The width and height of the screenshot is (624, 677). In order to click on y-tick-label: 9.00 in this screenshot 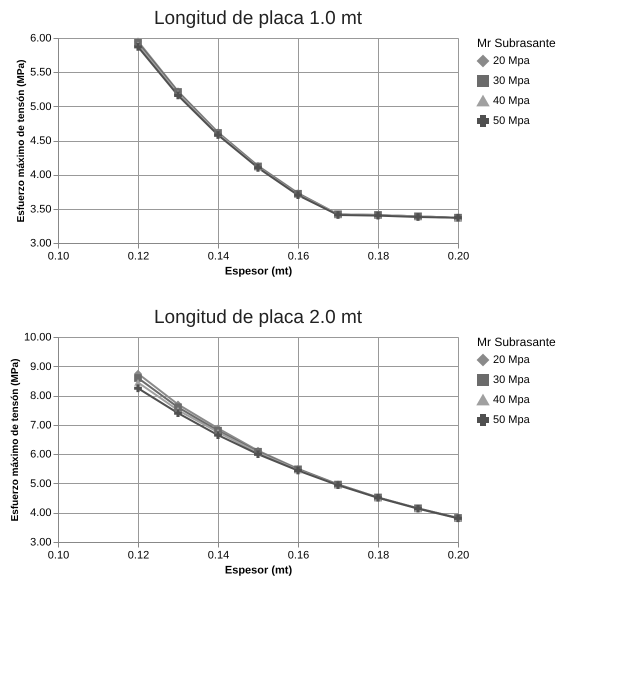, I will do `click(41, 366)`.